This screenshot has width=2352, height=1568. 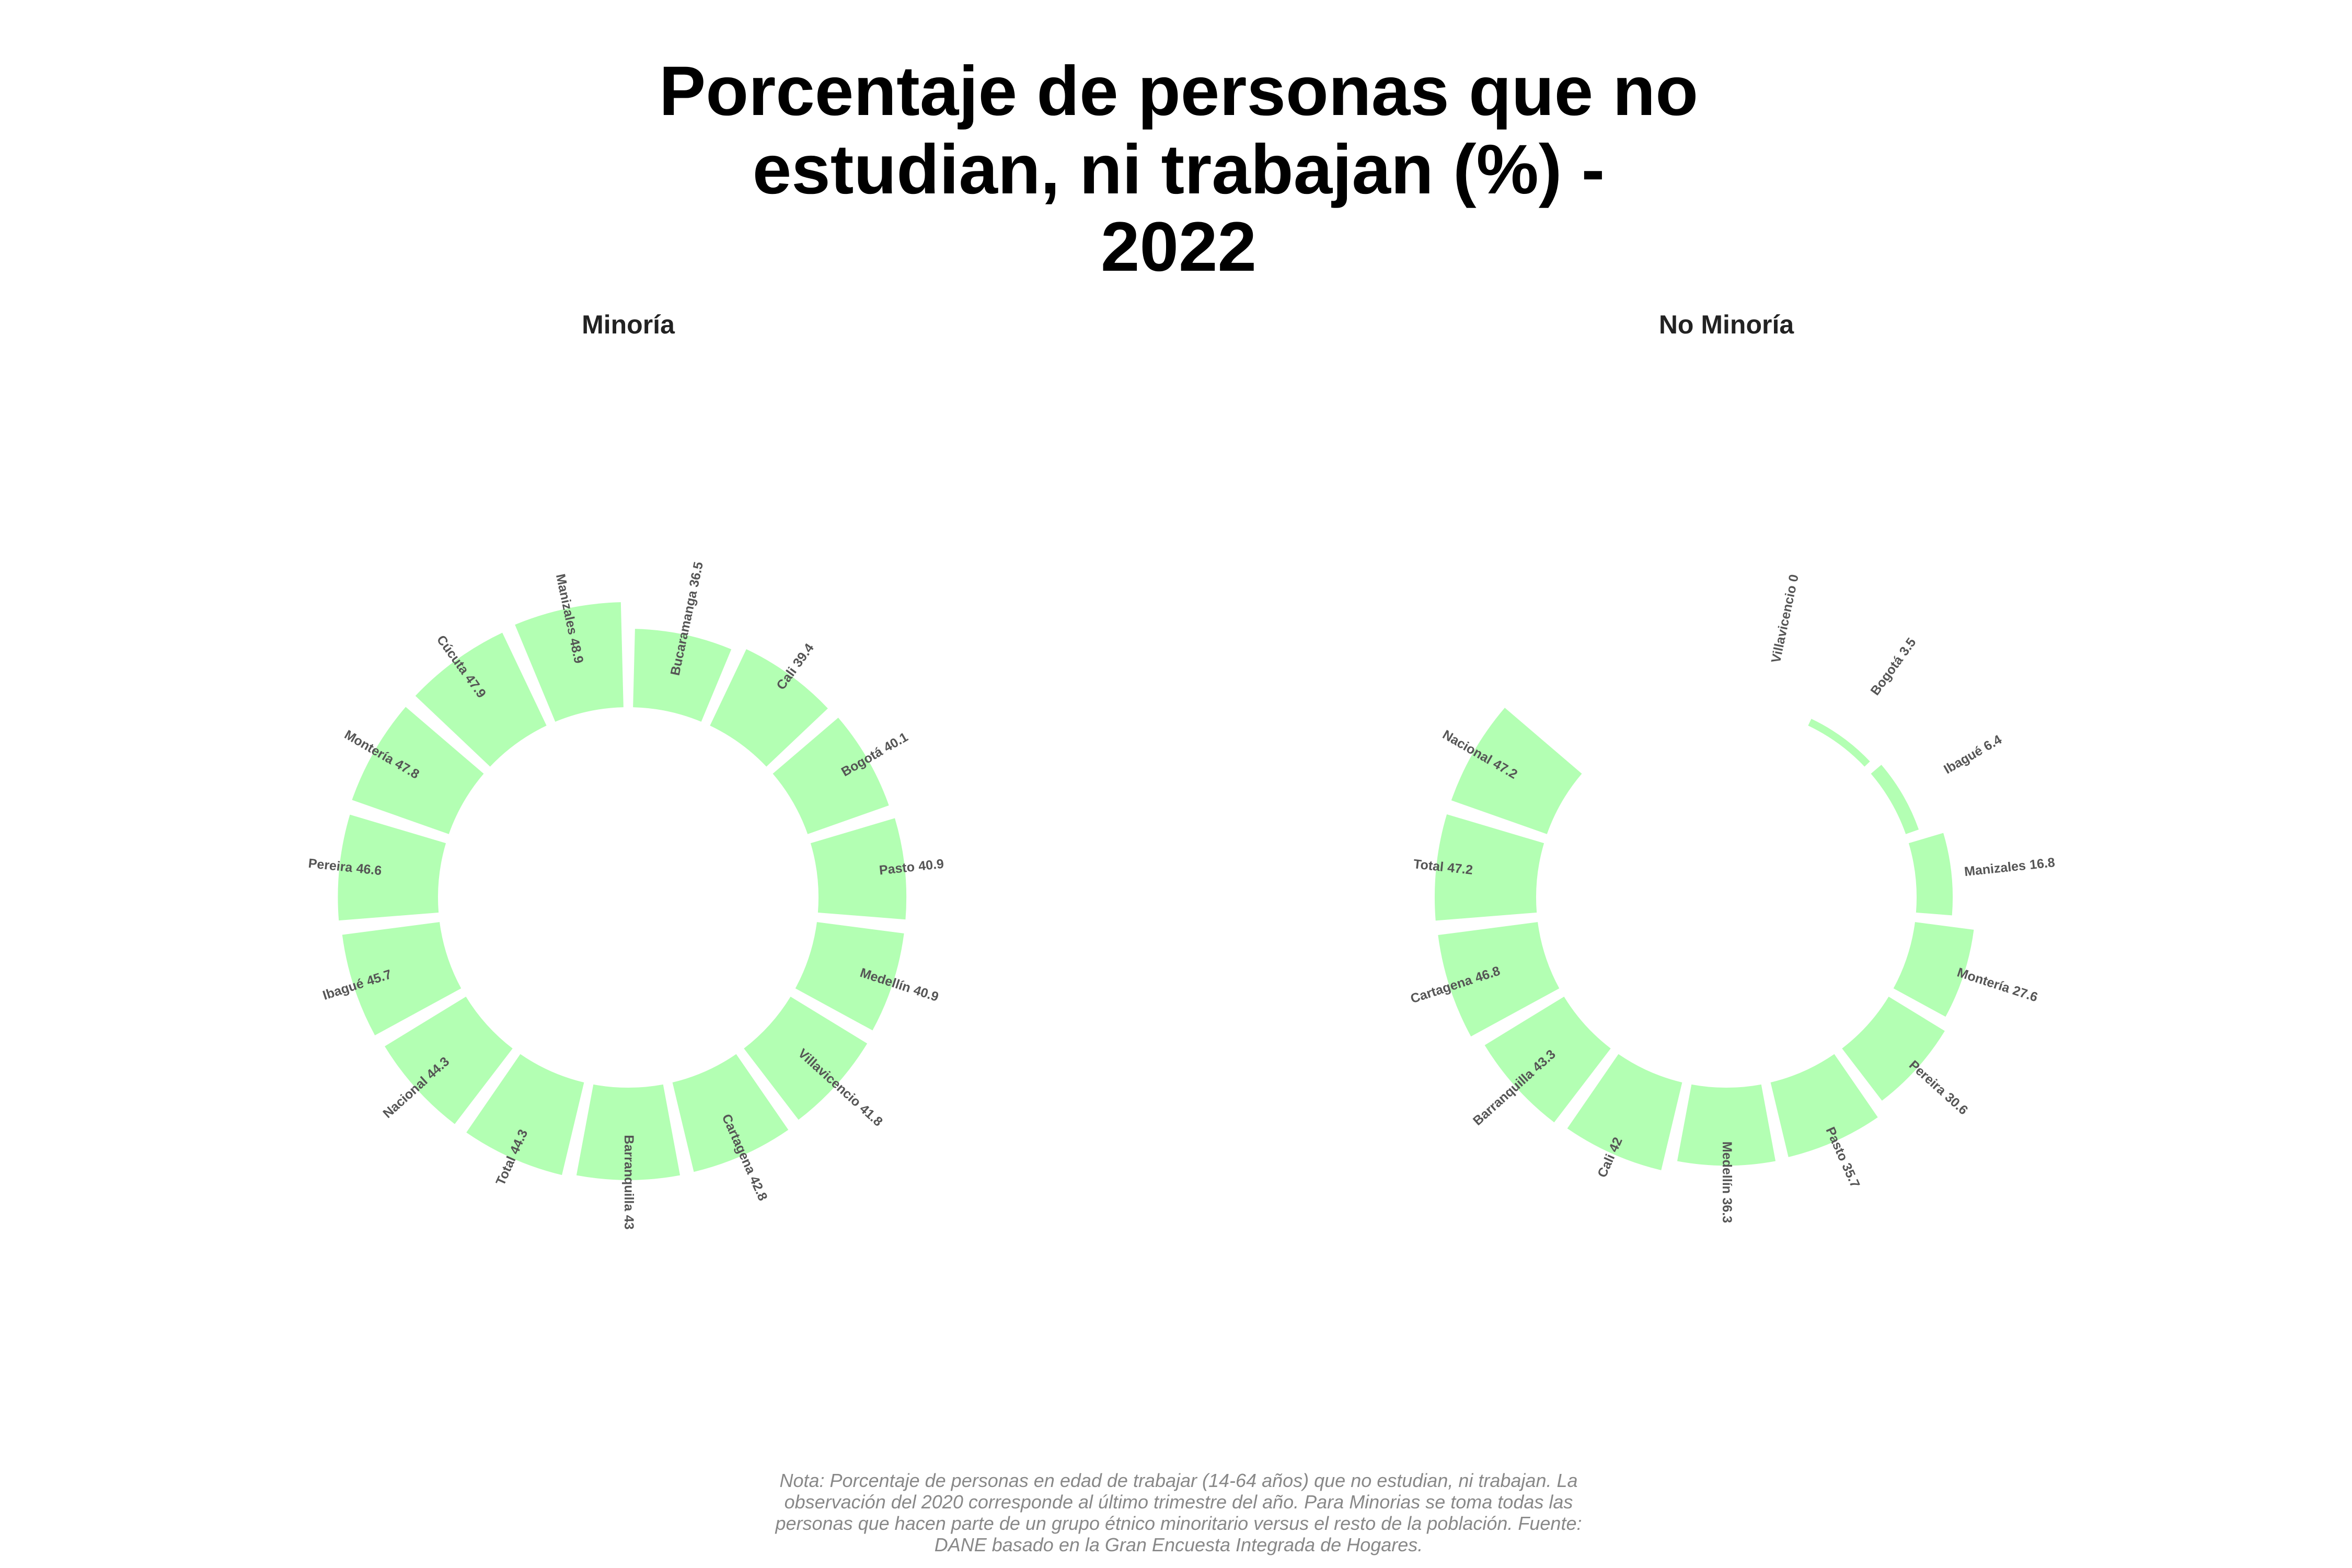 I want to click on label-category: Pasto, so click(x=897, y=868).